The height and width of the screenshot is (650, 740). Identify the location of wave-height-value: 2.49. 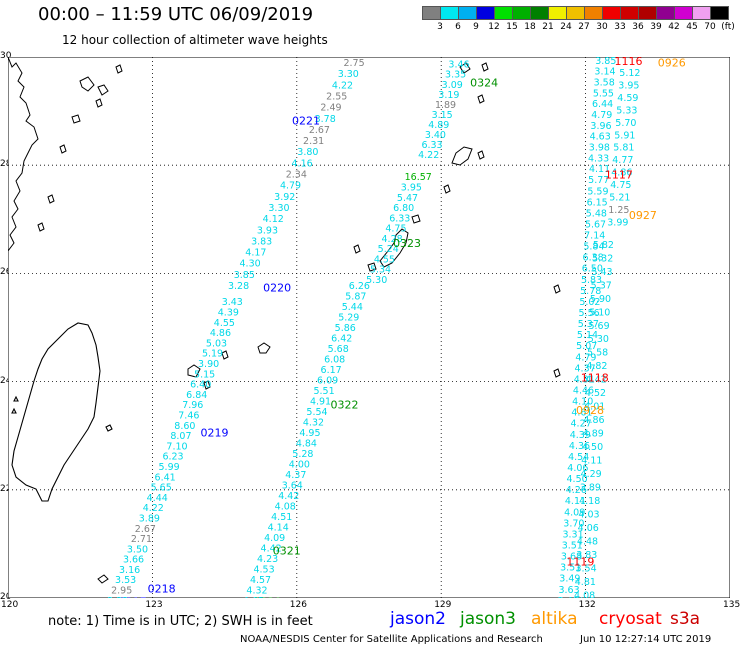
(330, 108).